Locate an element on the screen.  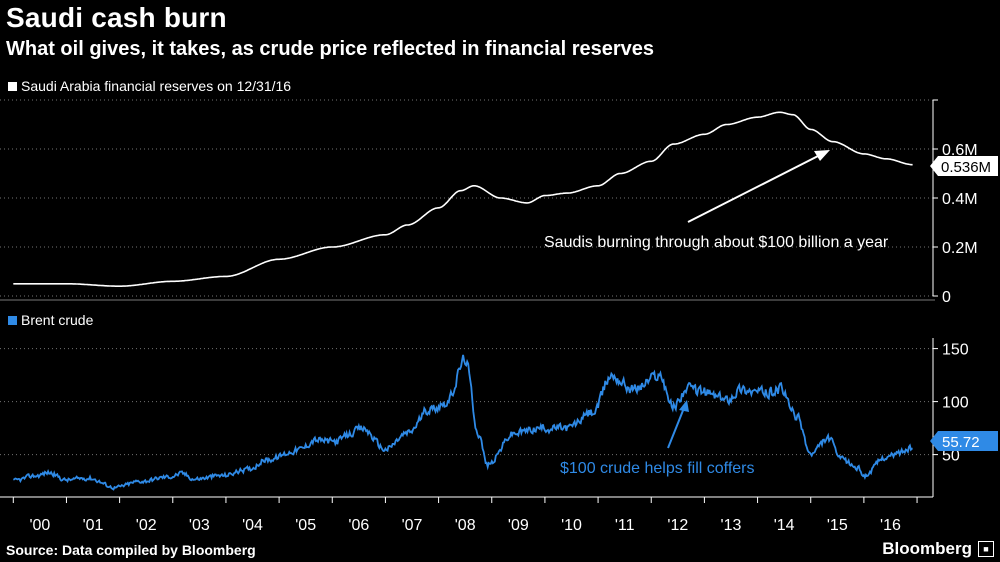
reserves-annotation-arrow is located at coordinates (755, 188).